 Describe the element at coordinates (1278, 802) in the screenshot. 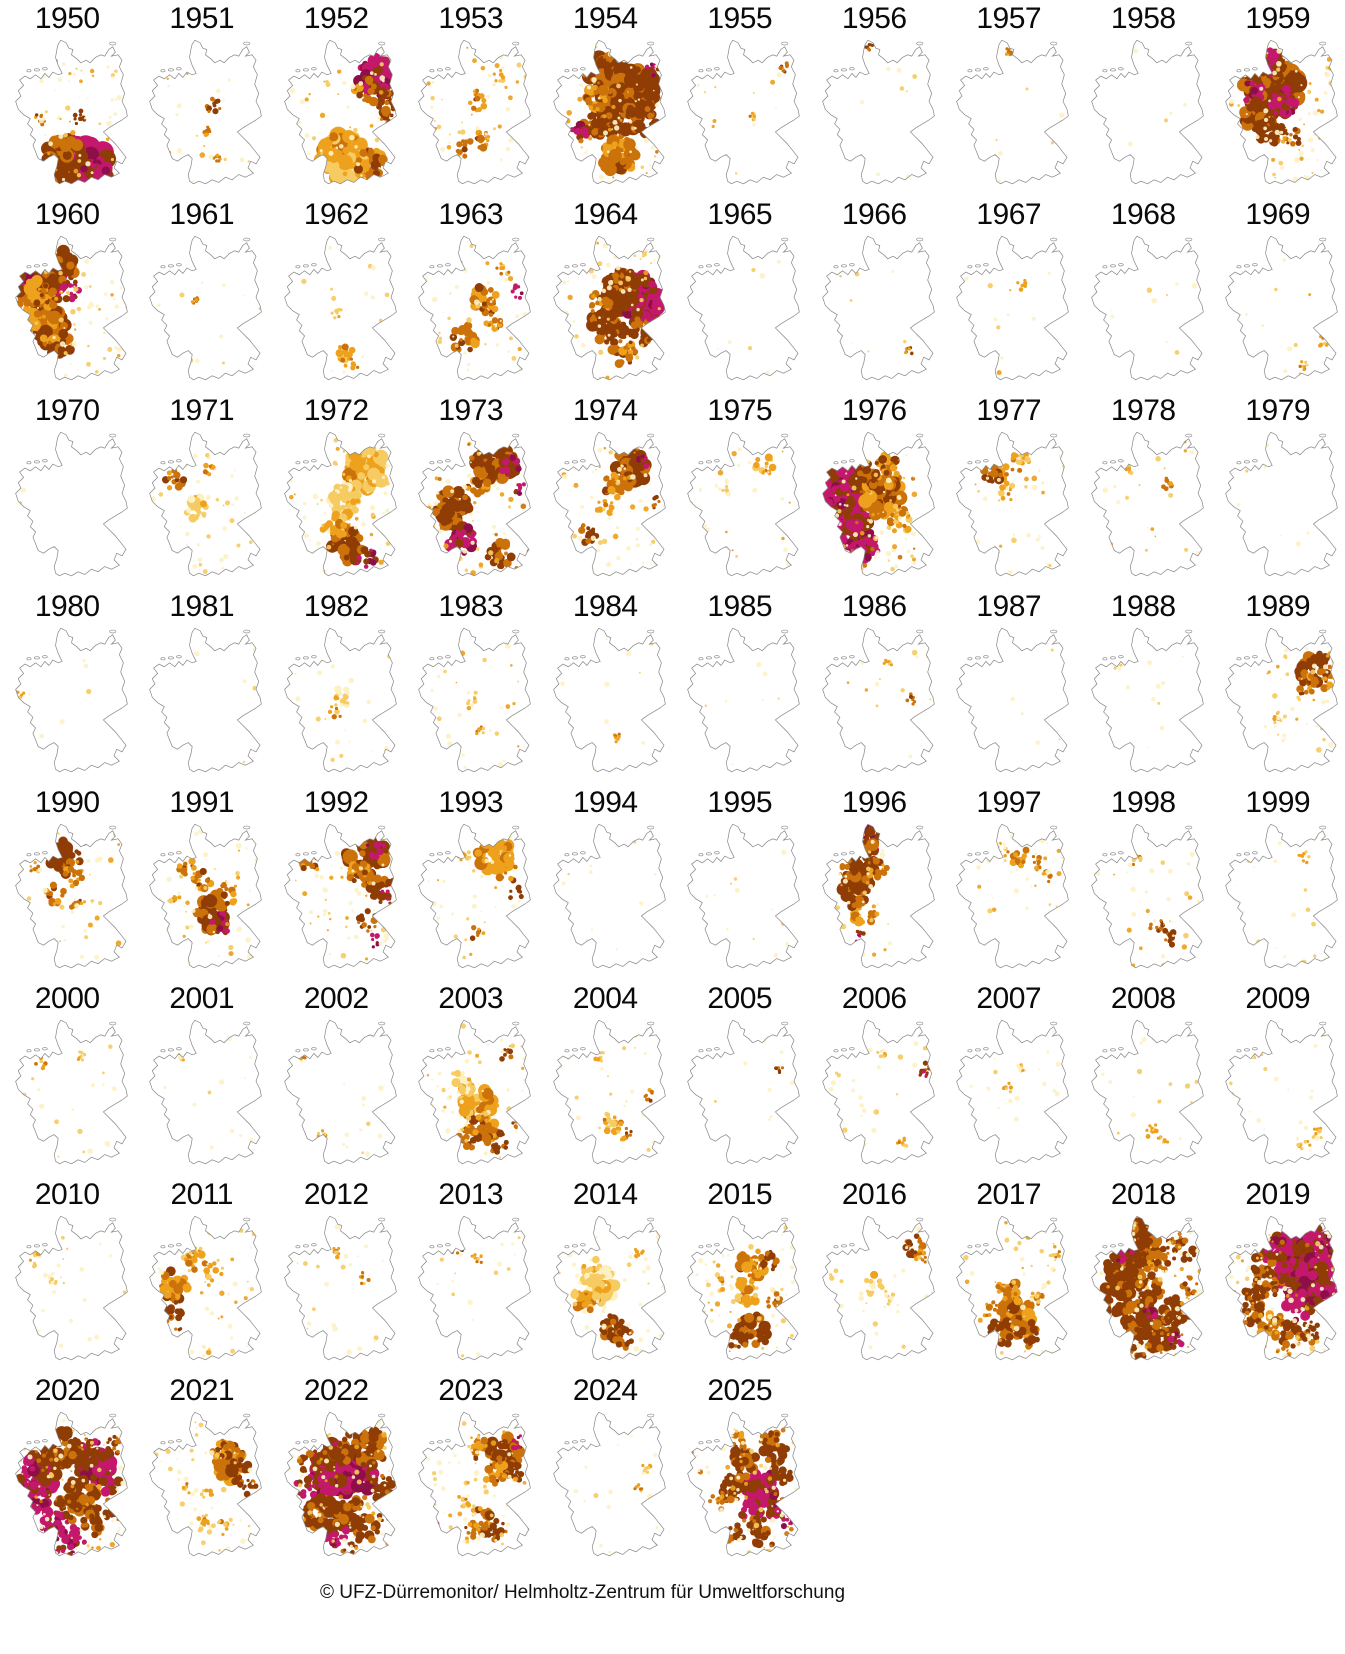

I see `year-label: 1999` at that location.